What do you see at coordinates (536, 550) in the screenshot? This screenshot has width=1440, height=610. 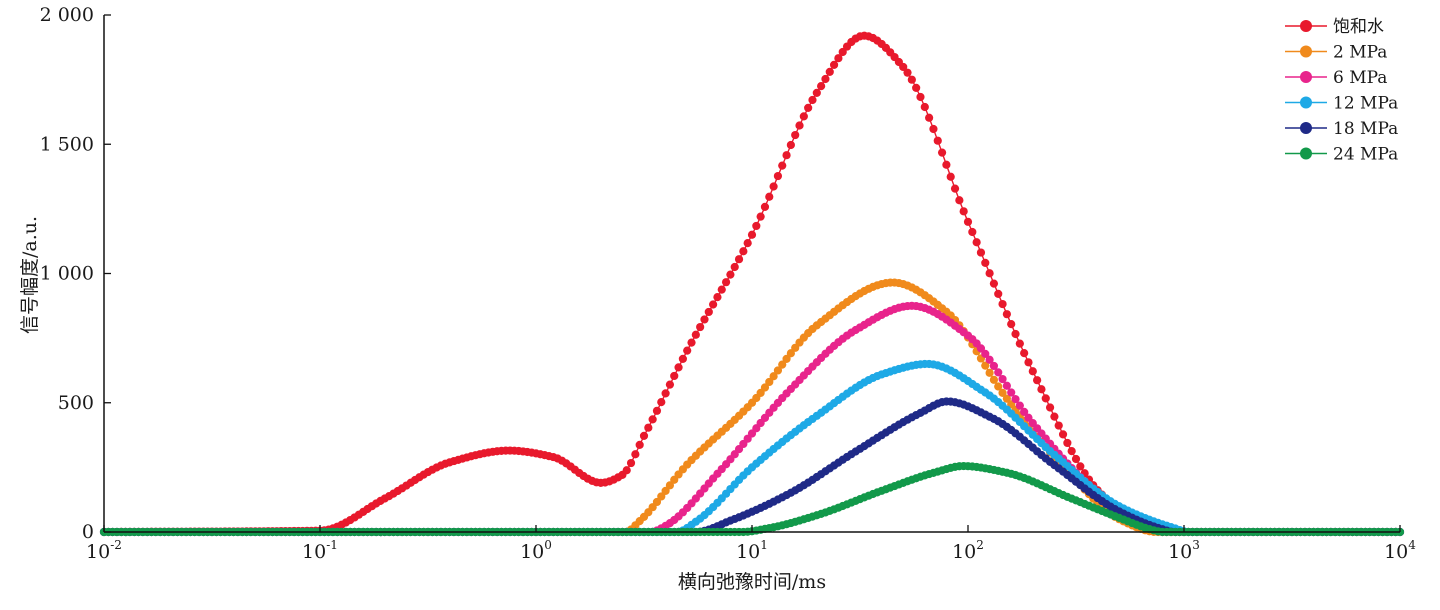 I see `x-tick-label: 10⁰` at bounding box center [536, 550].